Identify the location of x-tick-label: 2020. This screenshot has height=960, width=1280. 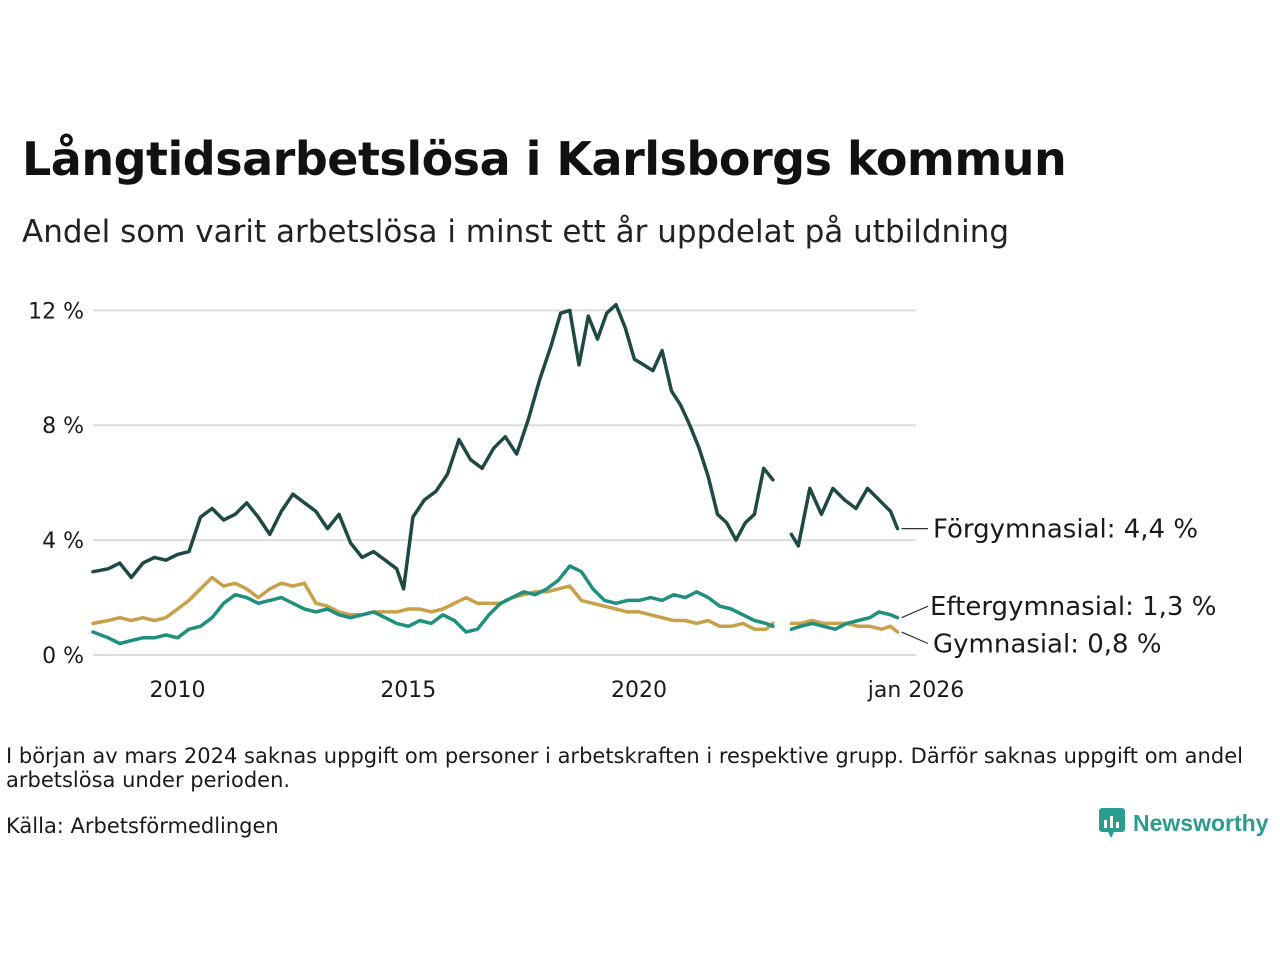
(639, 690).